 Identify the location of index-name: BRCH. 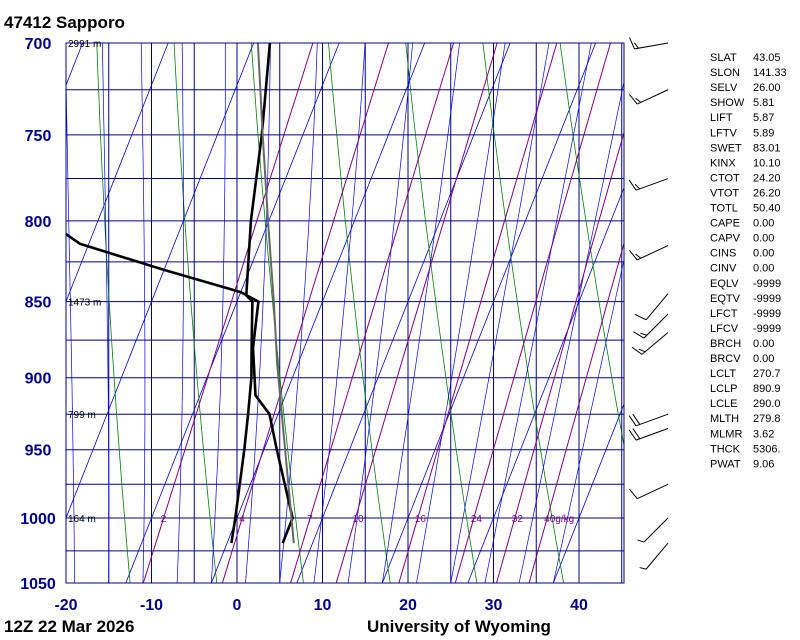
(725, 344).